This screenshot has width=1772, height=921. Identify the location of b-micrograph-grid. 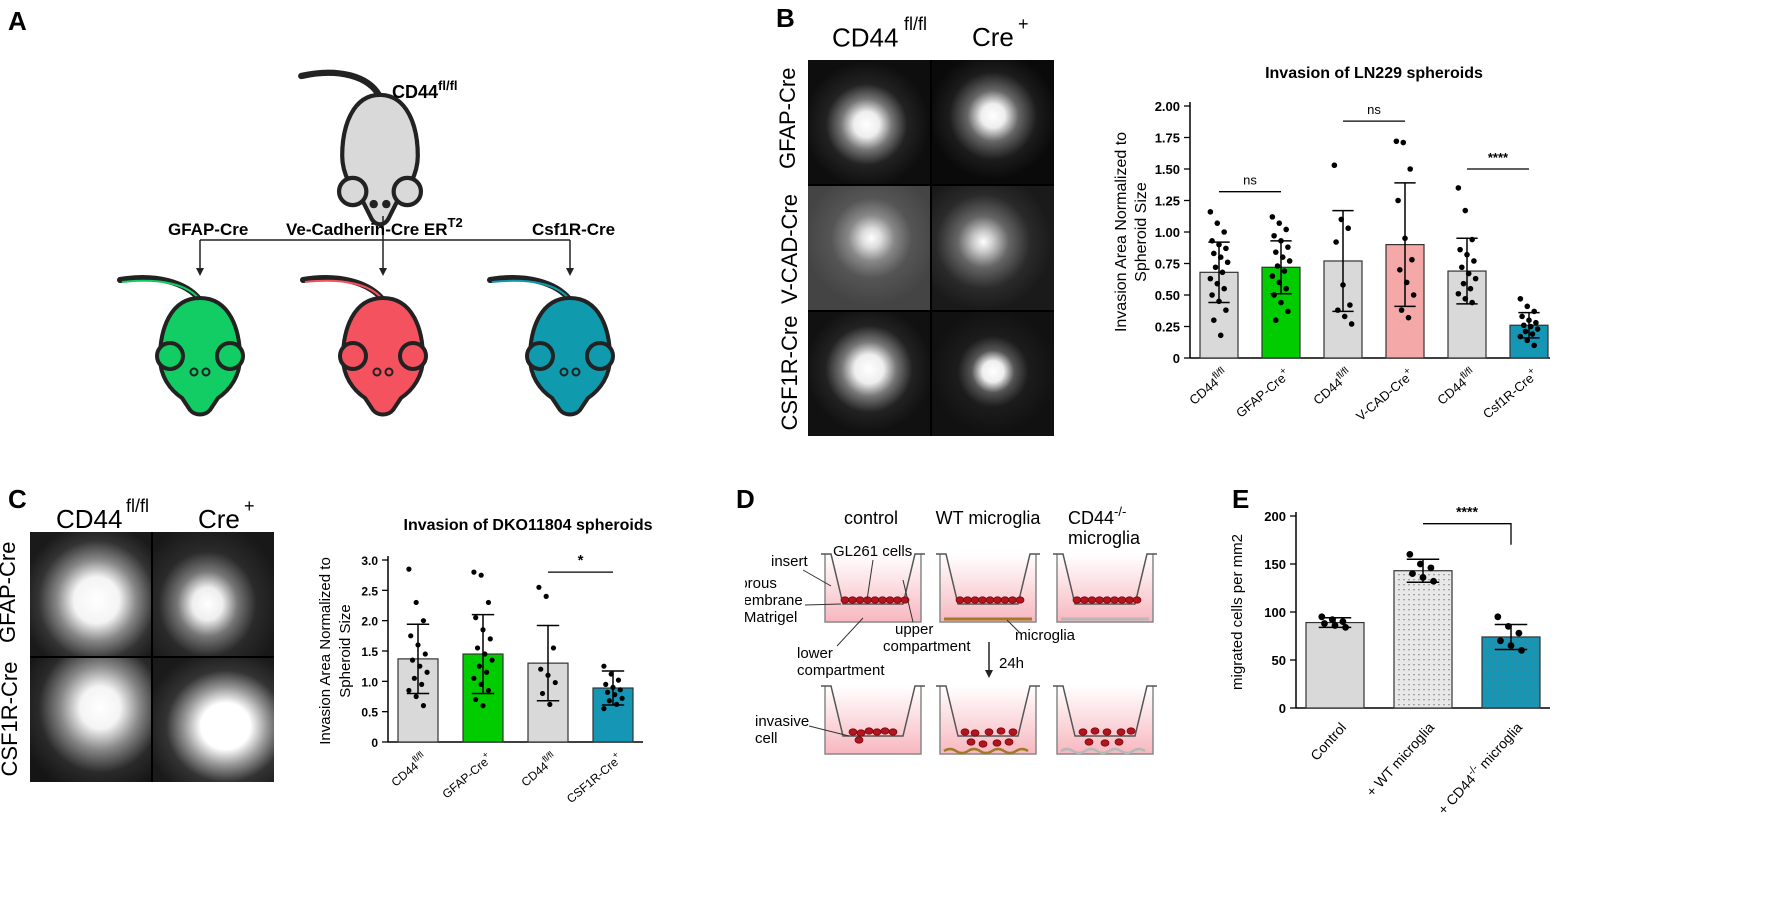
(931, 248).